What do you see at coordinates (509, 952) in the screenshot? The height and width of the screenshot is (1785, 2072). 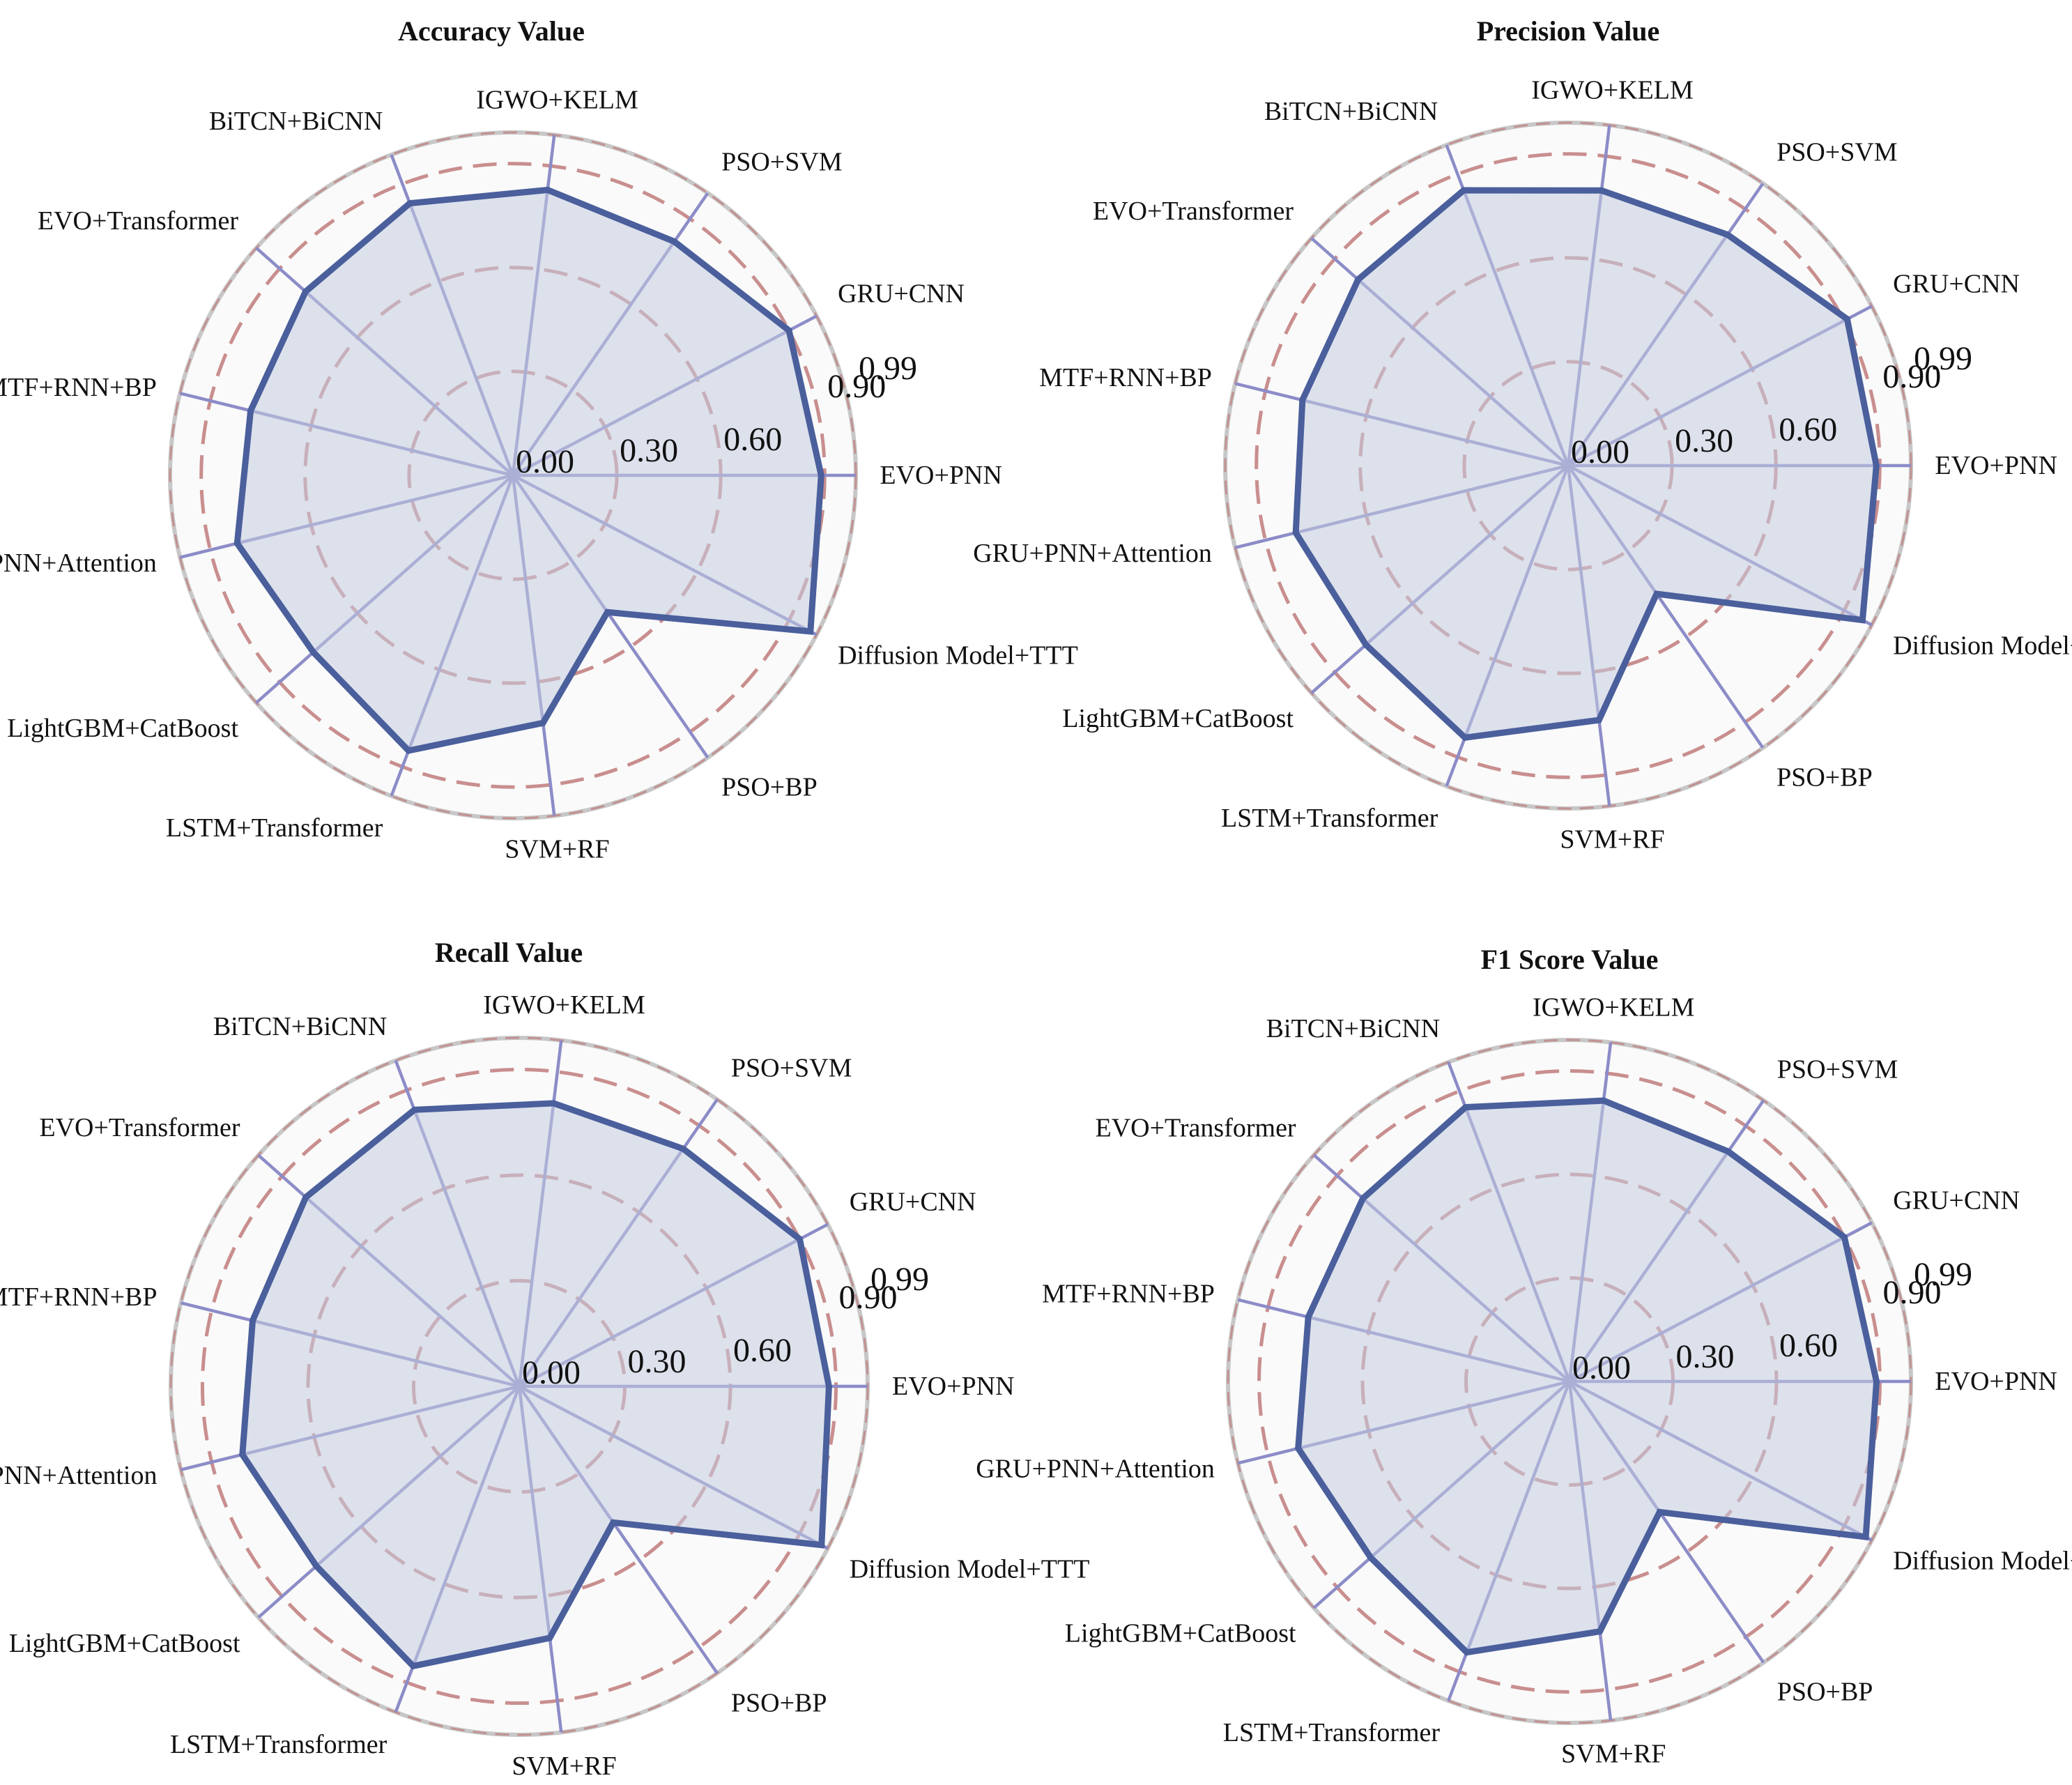 I see `chart-title: Recall Value` at bounding box center [509, 952].